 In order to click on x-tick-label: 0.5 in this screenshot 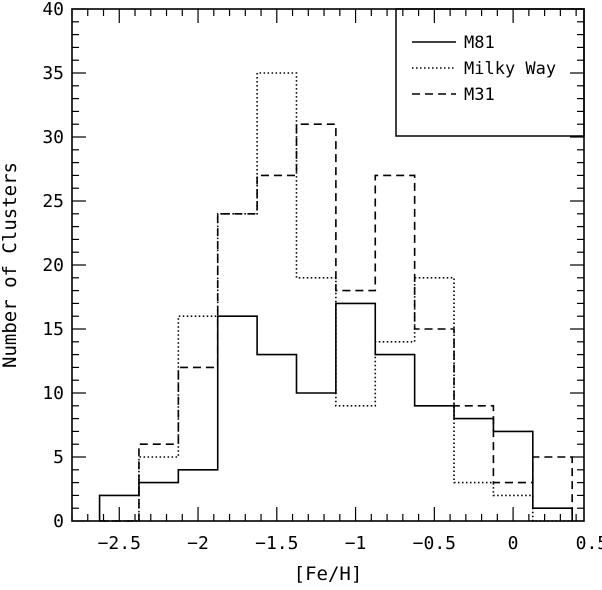, I will do `click(589, 543)`.